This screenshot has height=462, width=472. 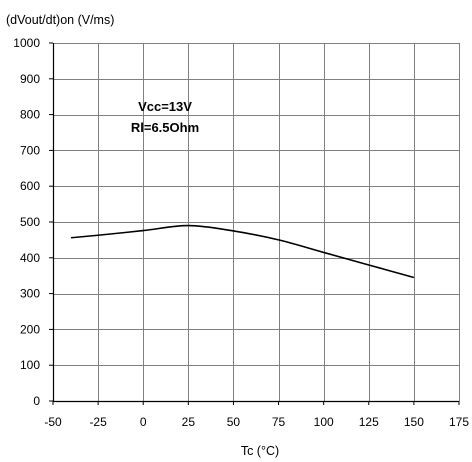 I want to click on x-tick-label: 0, so click(x=143, y=422).